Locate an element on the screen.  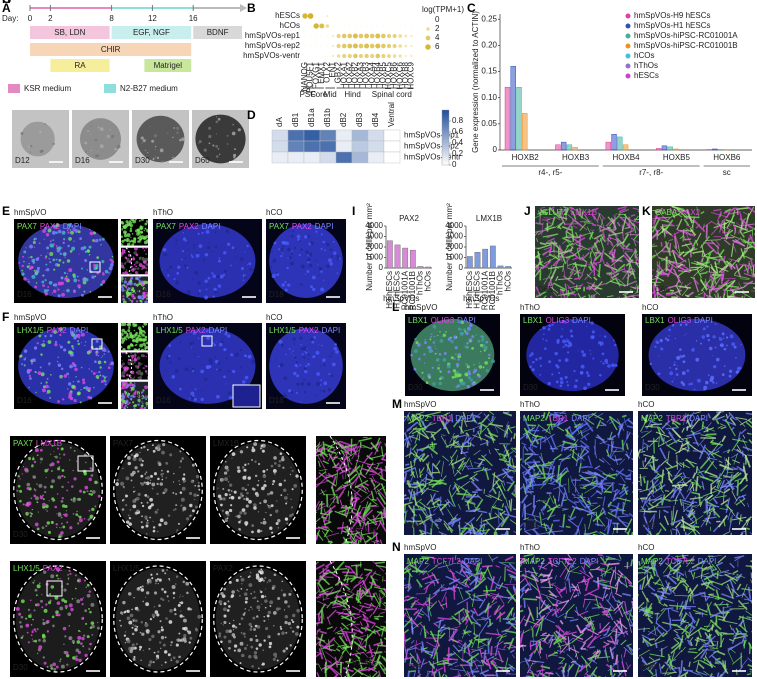
treatment-bar is located at coordinates (217, 32).